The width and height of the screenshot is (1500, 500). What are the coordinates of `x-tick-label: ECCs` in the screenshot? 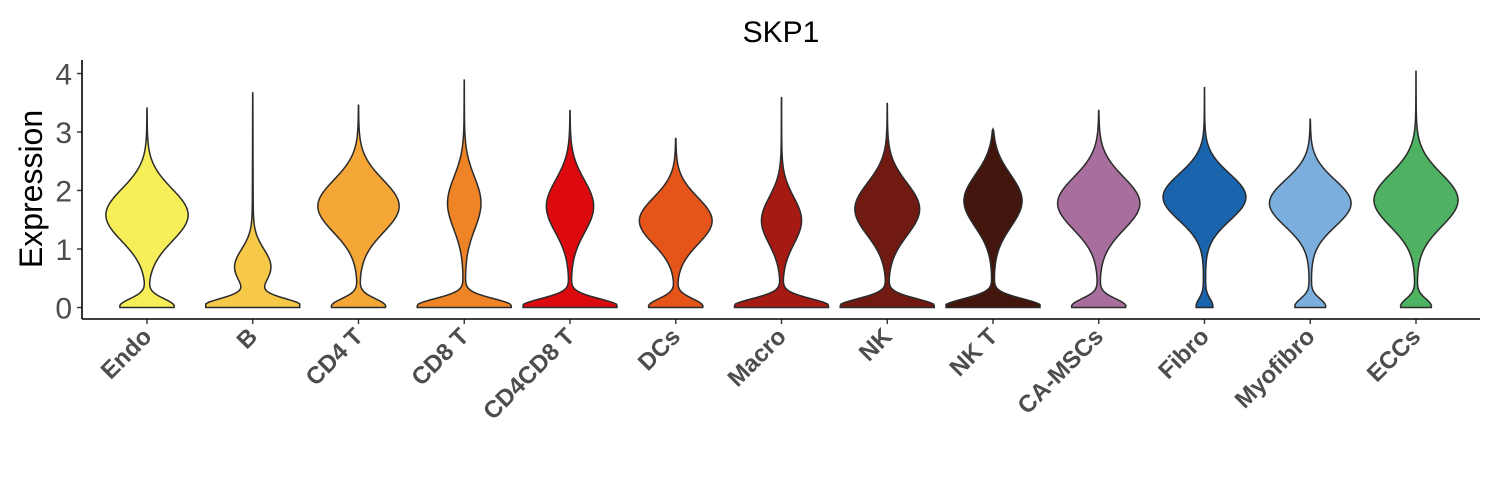 It's located at (1394, 355).